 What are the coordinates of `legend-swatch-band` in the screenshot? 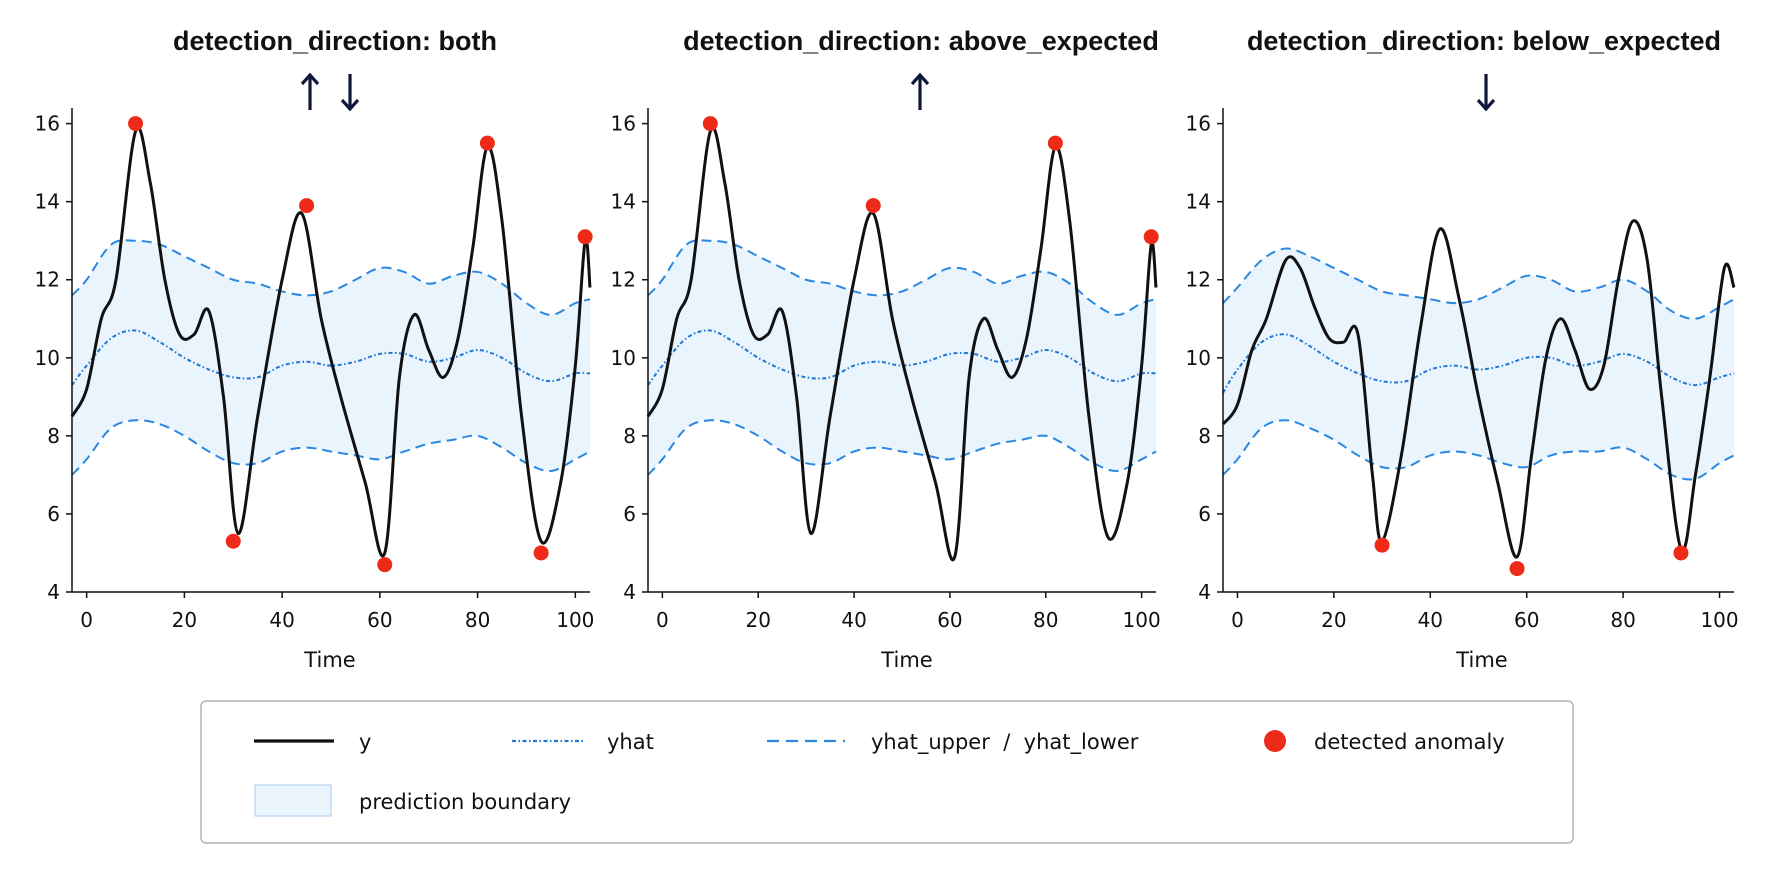 It's located at (293, 800).